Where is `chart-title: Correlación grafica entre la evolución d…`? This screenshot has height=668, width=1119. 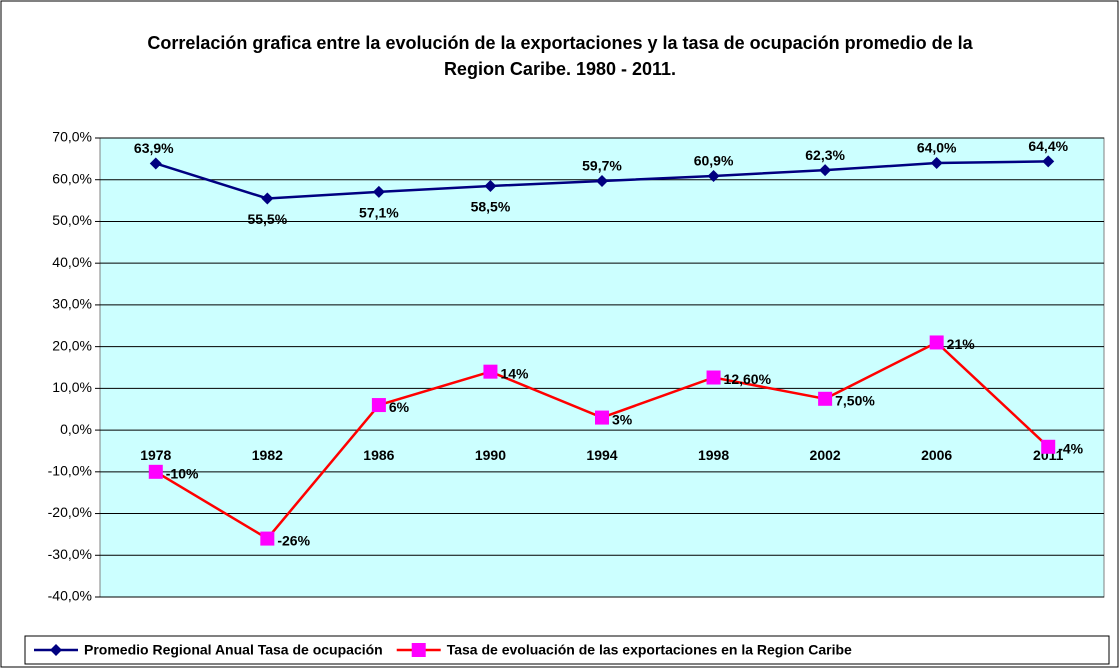
chart-title: Correlación grafica entre la evolución d… is located at coordinates (560, 56).